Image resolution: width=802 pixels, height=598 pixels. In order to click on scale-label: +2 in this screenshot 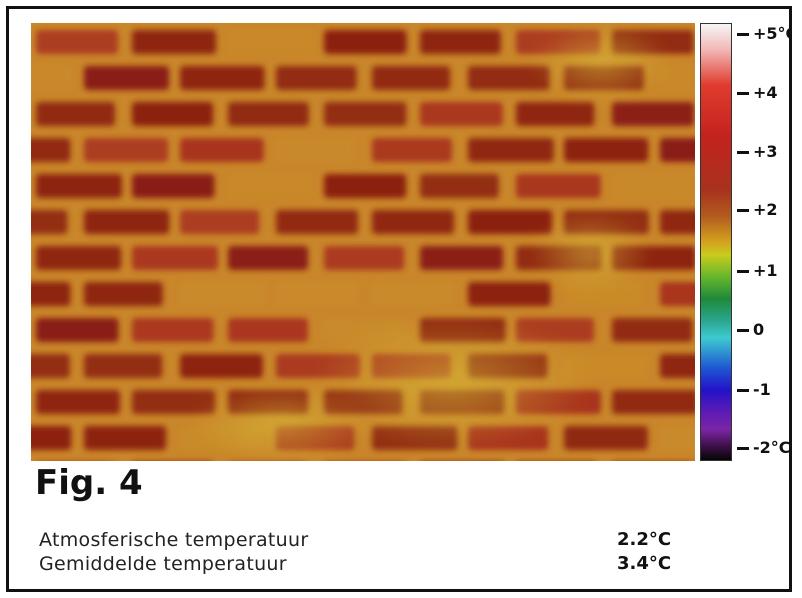, I will do `click(765, 209)`.